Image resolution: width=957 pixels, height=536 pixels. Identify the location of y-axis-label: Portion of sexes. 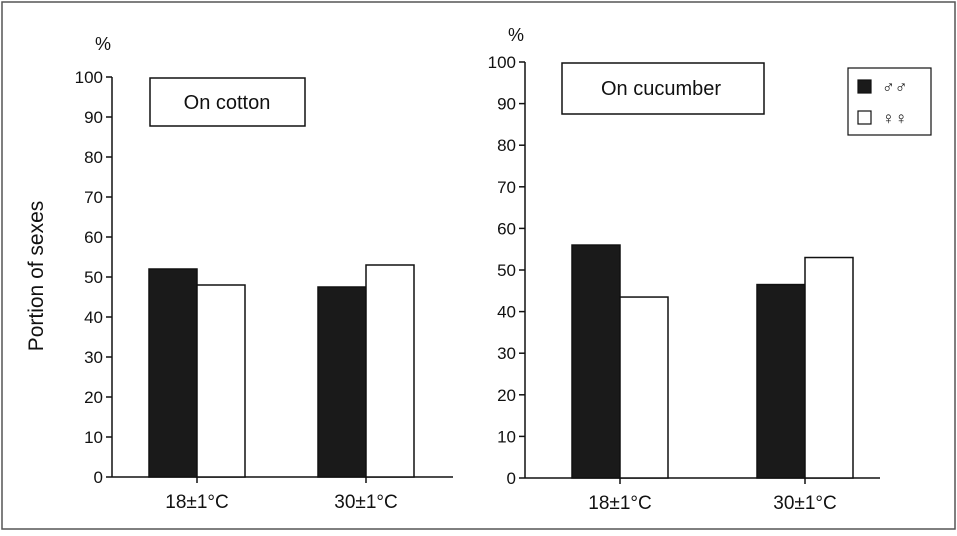
(36, 276).